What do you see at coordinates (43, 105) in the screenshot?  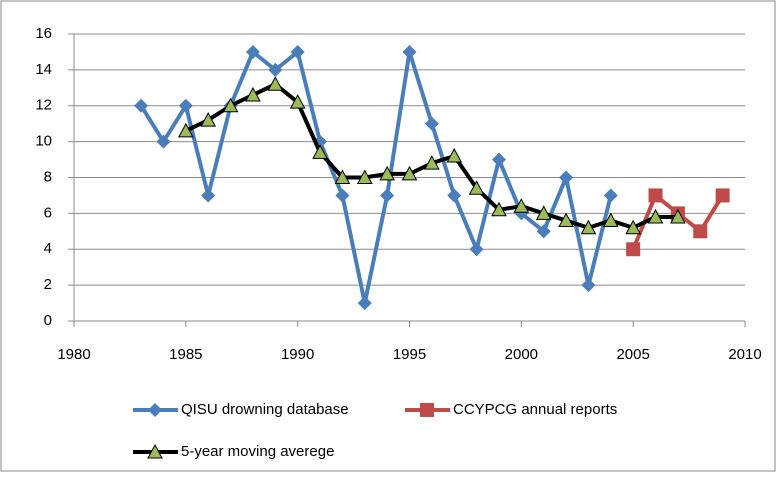 I see `y-tick-label: 12` at bounding box center [43, 105].